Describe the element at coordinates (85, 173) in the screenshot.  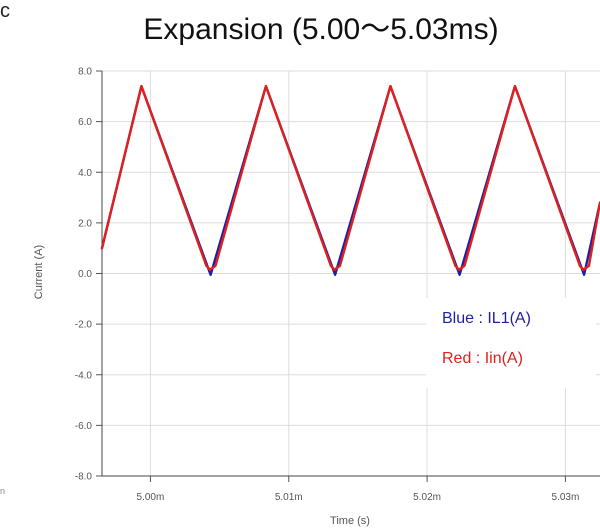
I see `y-tick-label: 4.0` at that location.